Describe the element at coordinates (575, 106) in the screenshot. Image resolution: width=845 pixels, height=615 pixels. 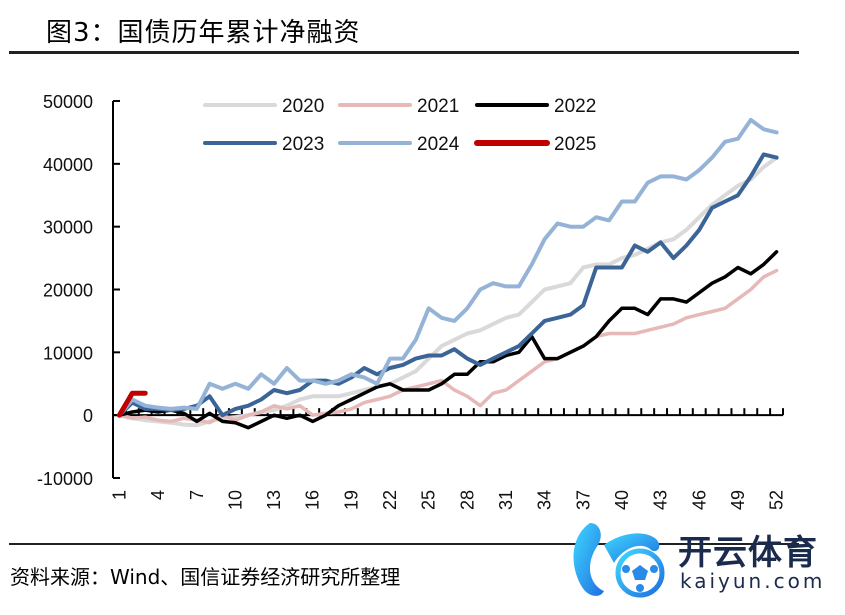
I see `legend-label-2022: 2022` at that location.